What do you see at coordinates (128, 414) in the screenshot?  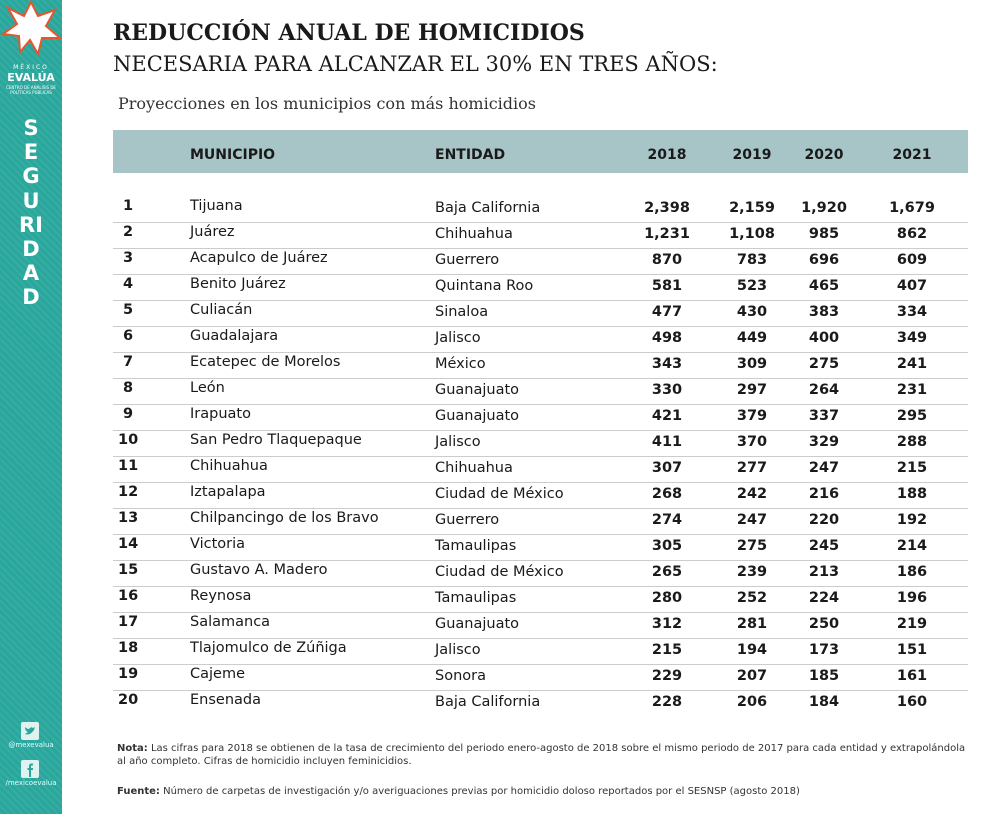 I see `rank: 9` at bounding box center [128, 414].